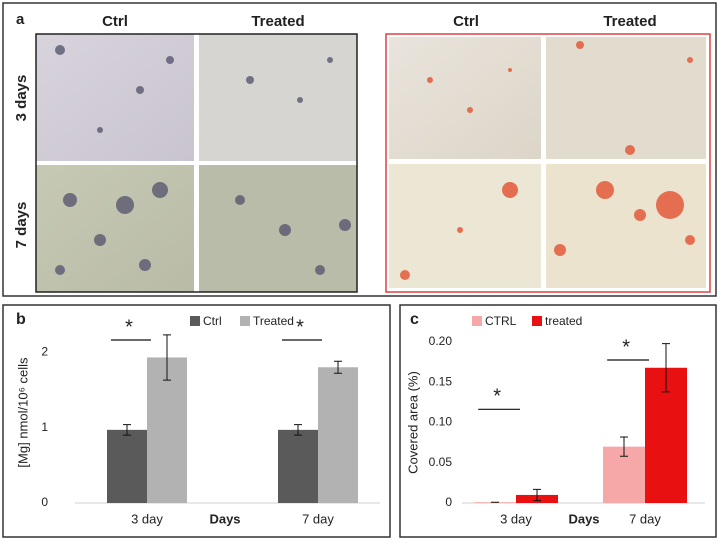 This screenshot has height=546, width=722. What do you see at coordinates (414, 319) in the screenshot?
I see `panel-label: c` at bounding box center [414, 319].